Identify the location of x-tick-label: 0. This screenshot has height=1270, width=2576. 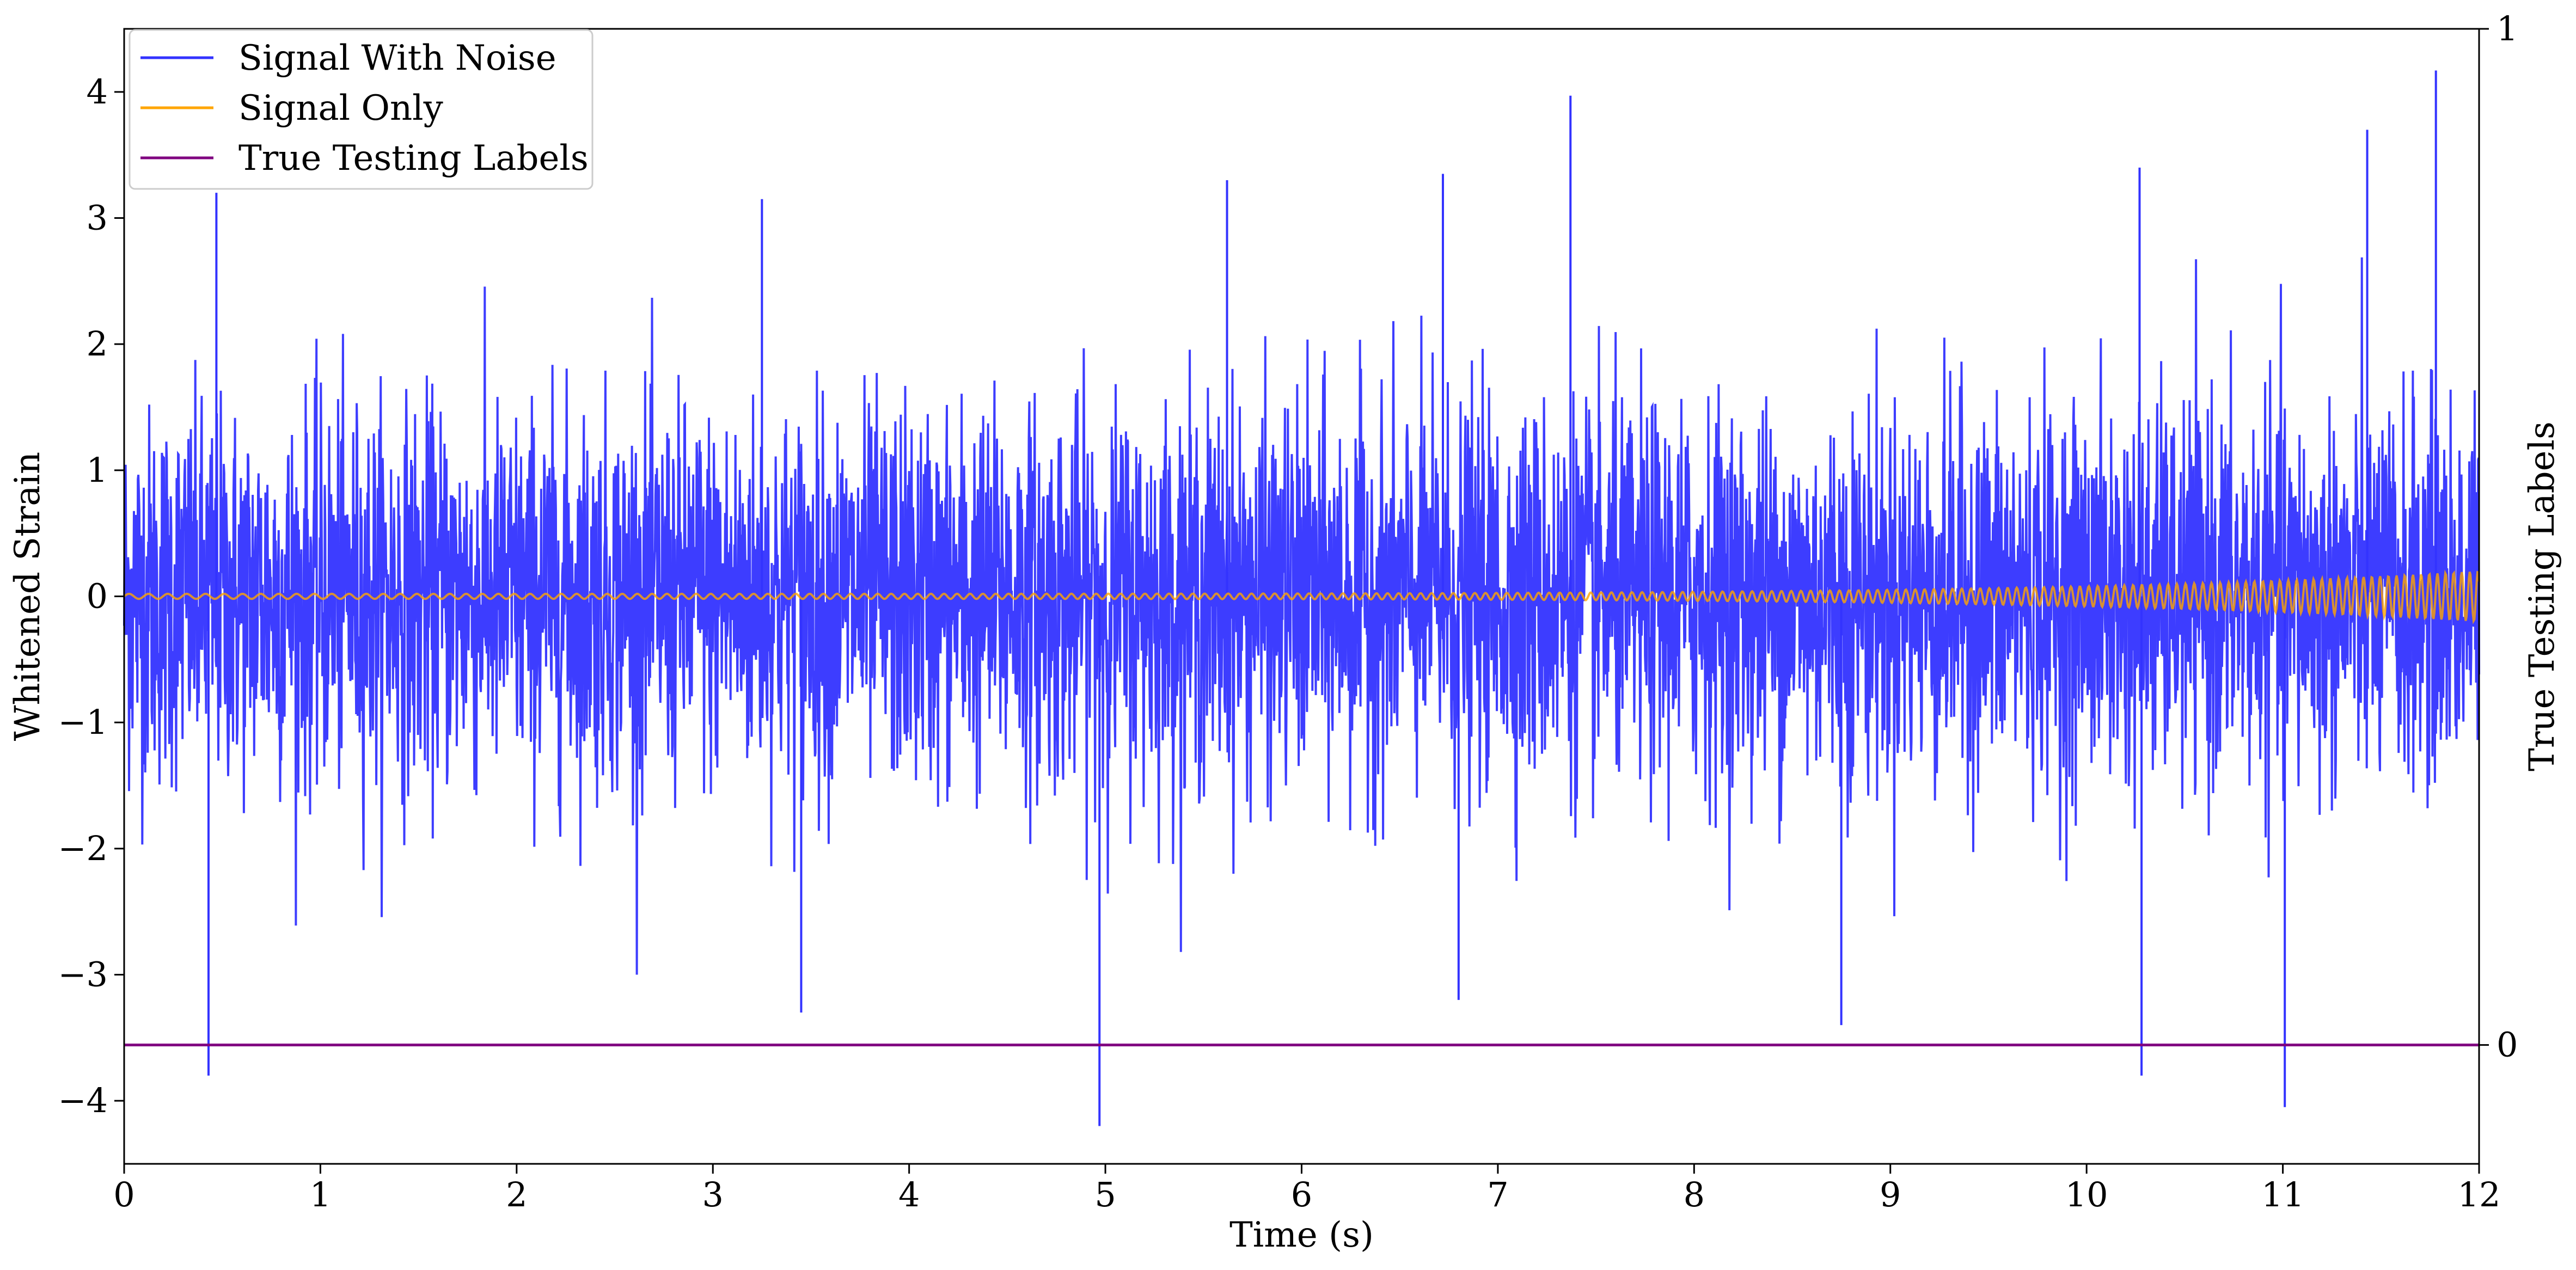
(123, 1194).